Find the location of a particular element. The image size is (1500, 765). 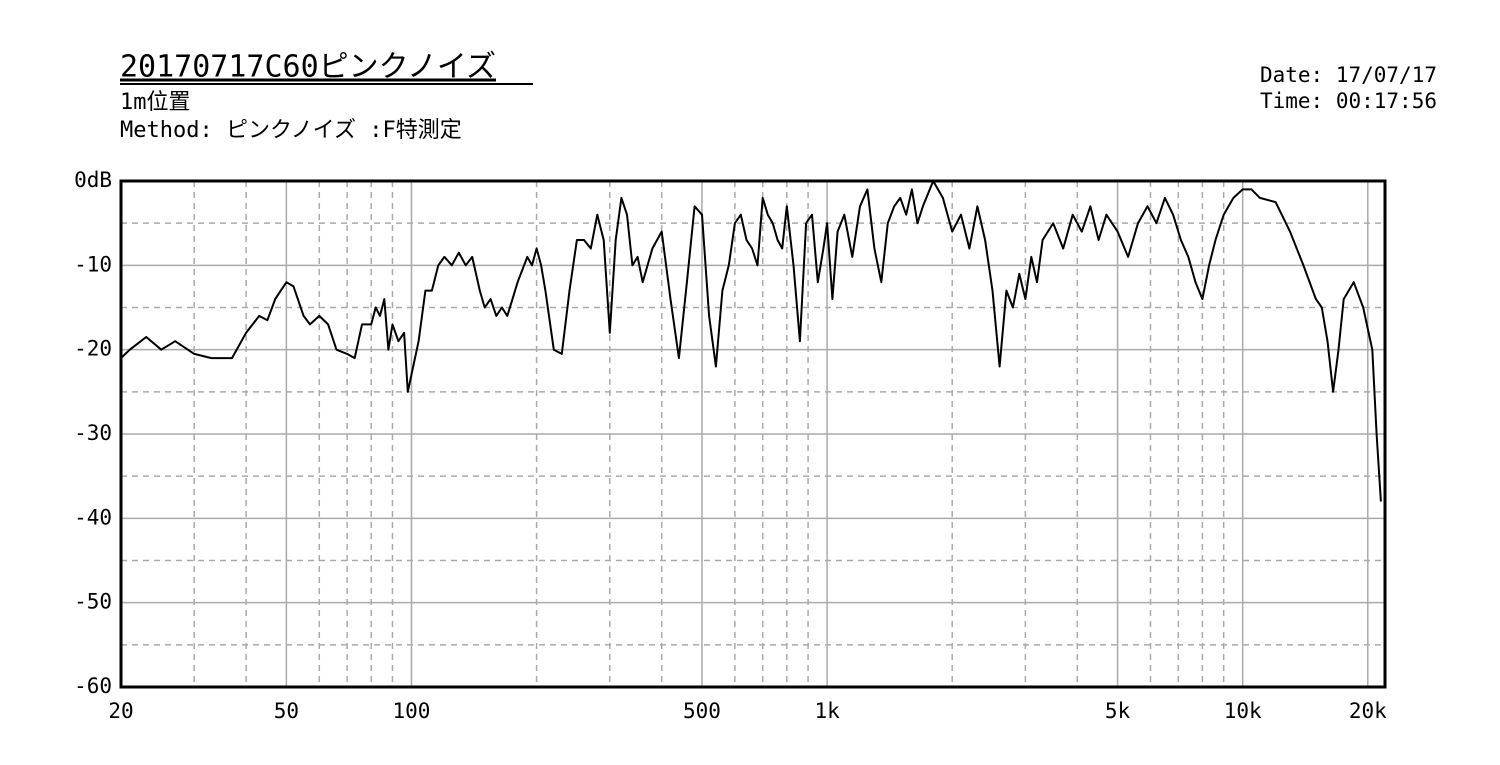

x-tick-label: 20 is located at coordinates (120, 711).